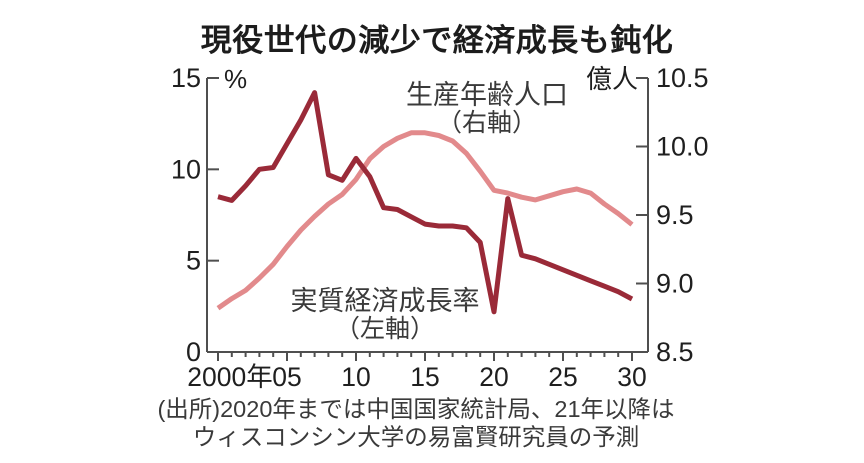  Describe the element at coordinates (424, 377) in the screenshot. I see `x-axis-tick-label: 15` at that location.